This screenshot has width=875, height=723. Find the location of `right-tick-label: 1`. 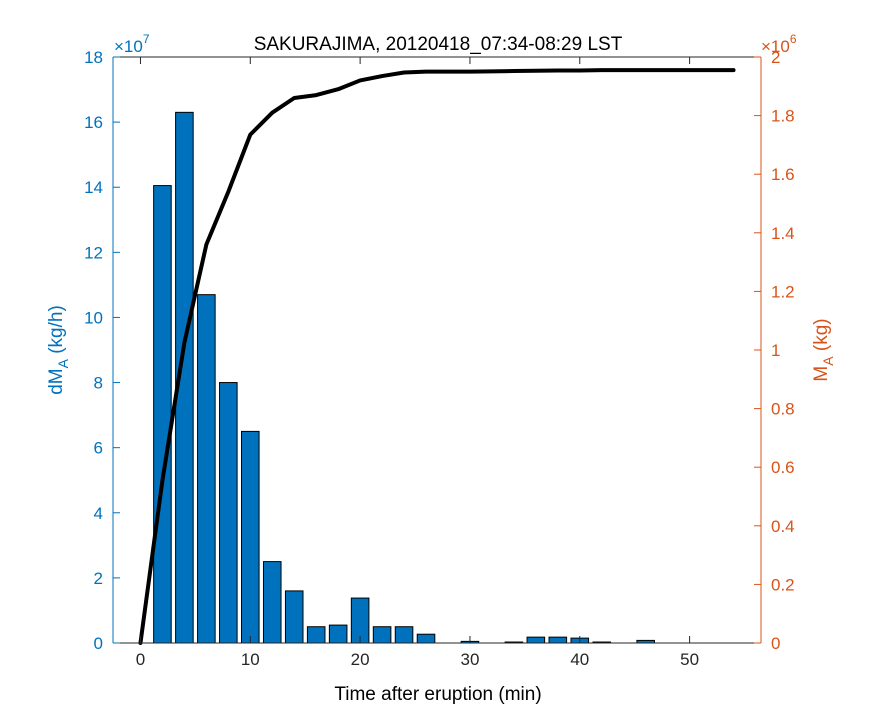

right-tick-label: 1 is located at coordinates (775, 350).